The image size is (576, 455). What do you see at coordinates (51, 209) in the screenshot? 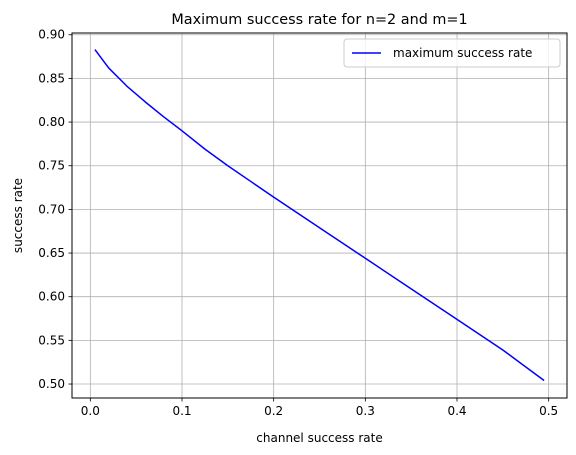
I see `y-tick-label: 0.70` at bounding box center [51, 209].